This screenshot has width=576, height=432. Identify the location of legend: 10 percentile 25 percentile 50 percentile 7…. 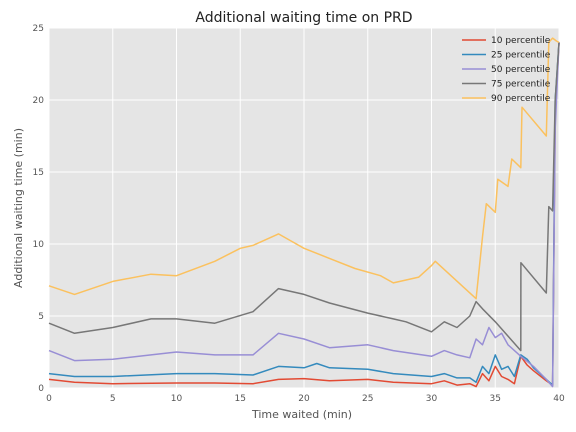
(506, 70).